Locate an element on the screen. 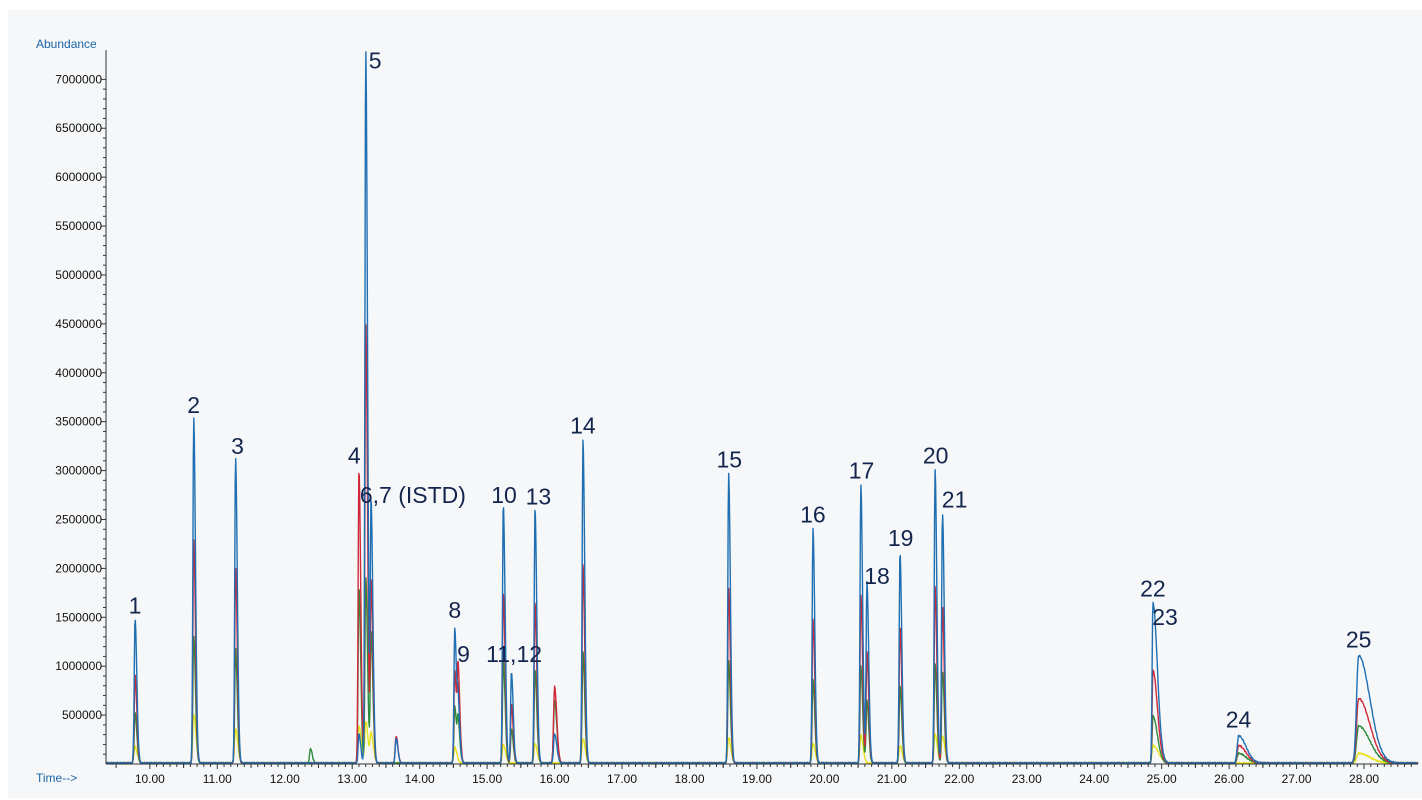  x-tick-label: 23.00 is located at coordinates (1027, 779).